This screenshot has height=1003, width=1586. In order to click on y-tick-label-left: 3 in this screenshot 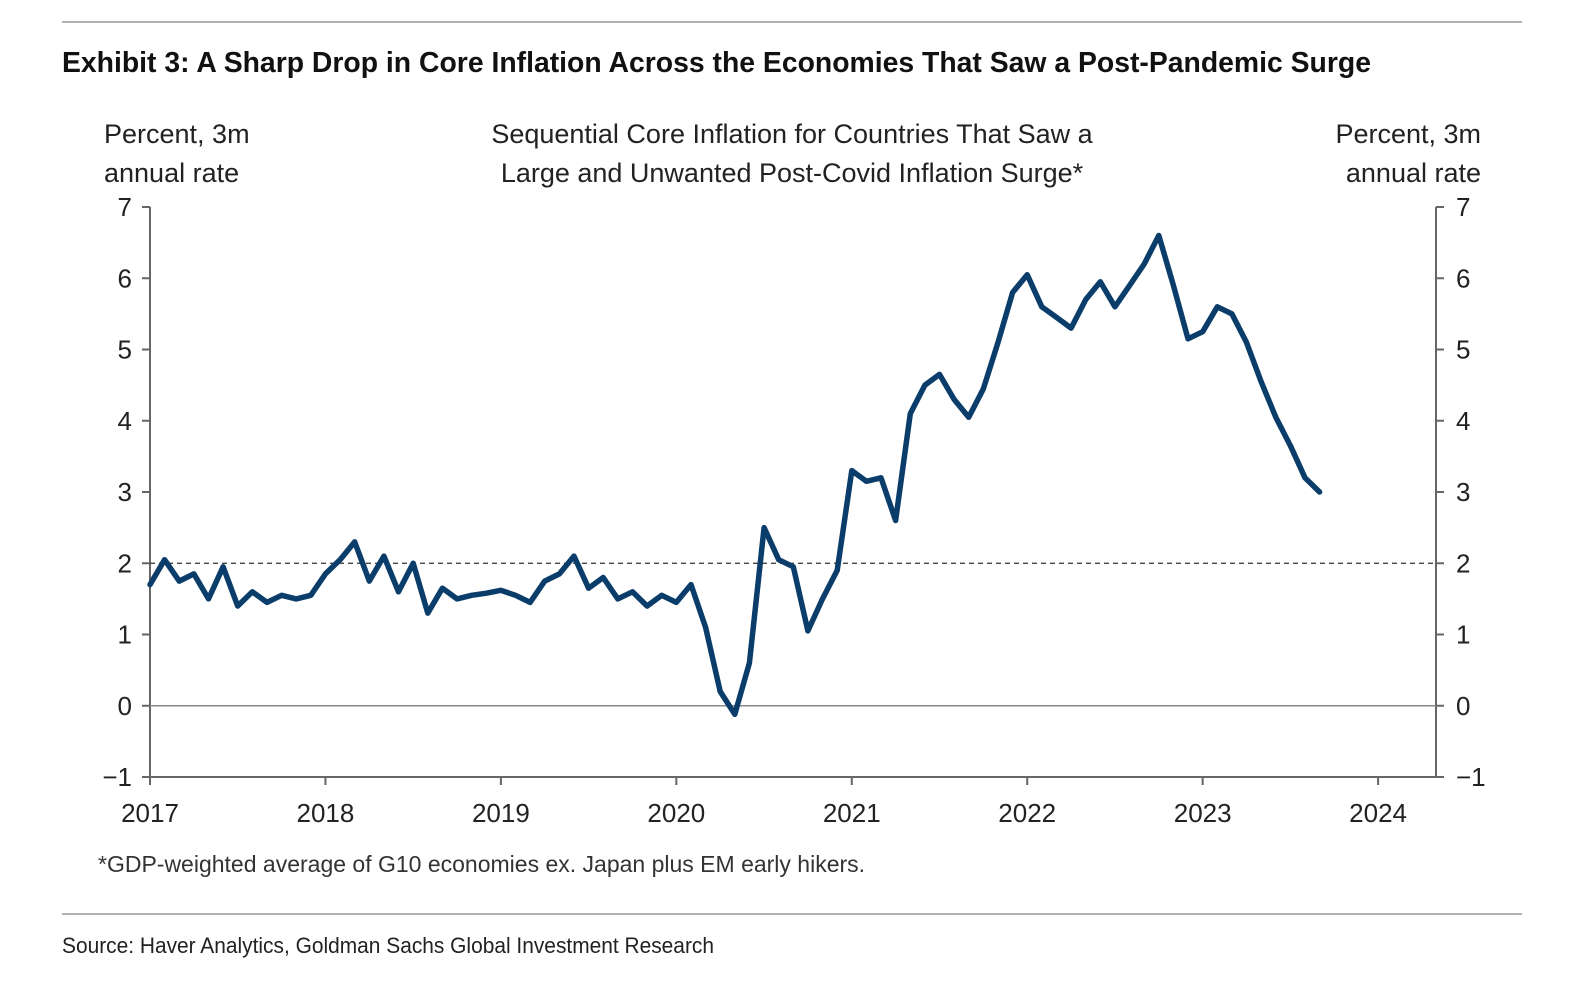, I will do `click(125, 492)`.